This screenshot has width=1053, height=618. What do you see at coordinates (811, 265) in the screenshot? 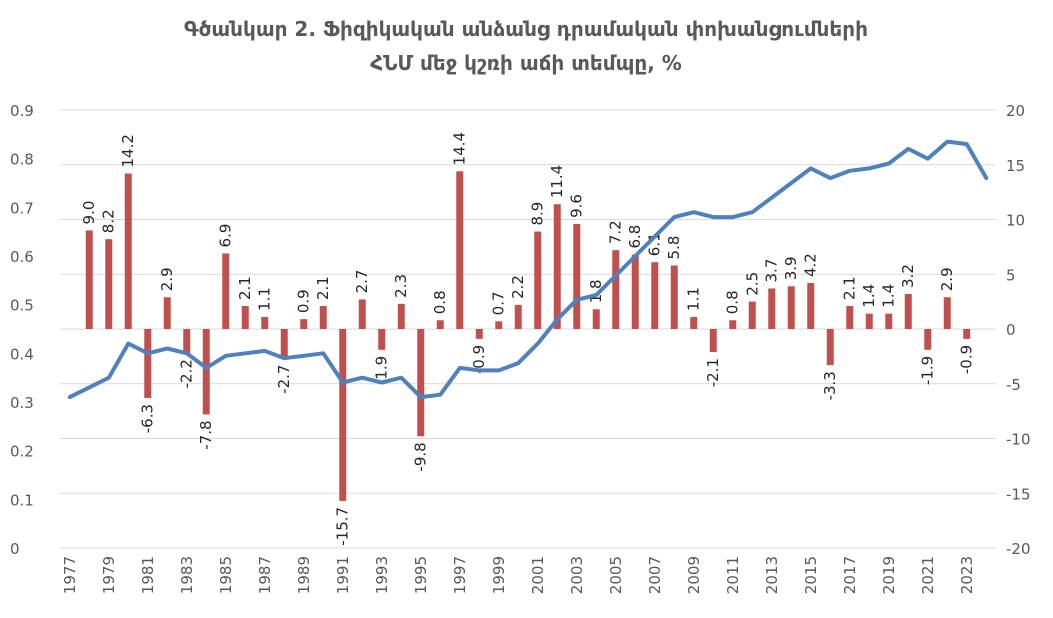
I see `bar-data-label: 4.2` at bounding box center [811, 265].